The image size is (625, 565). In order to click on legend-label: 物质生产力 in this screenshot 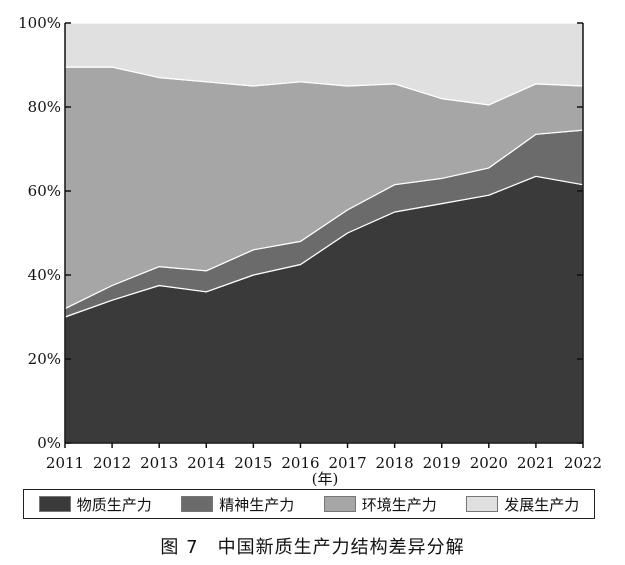, I will do `click(114, 504)`.